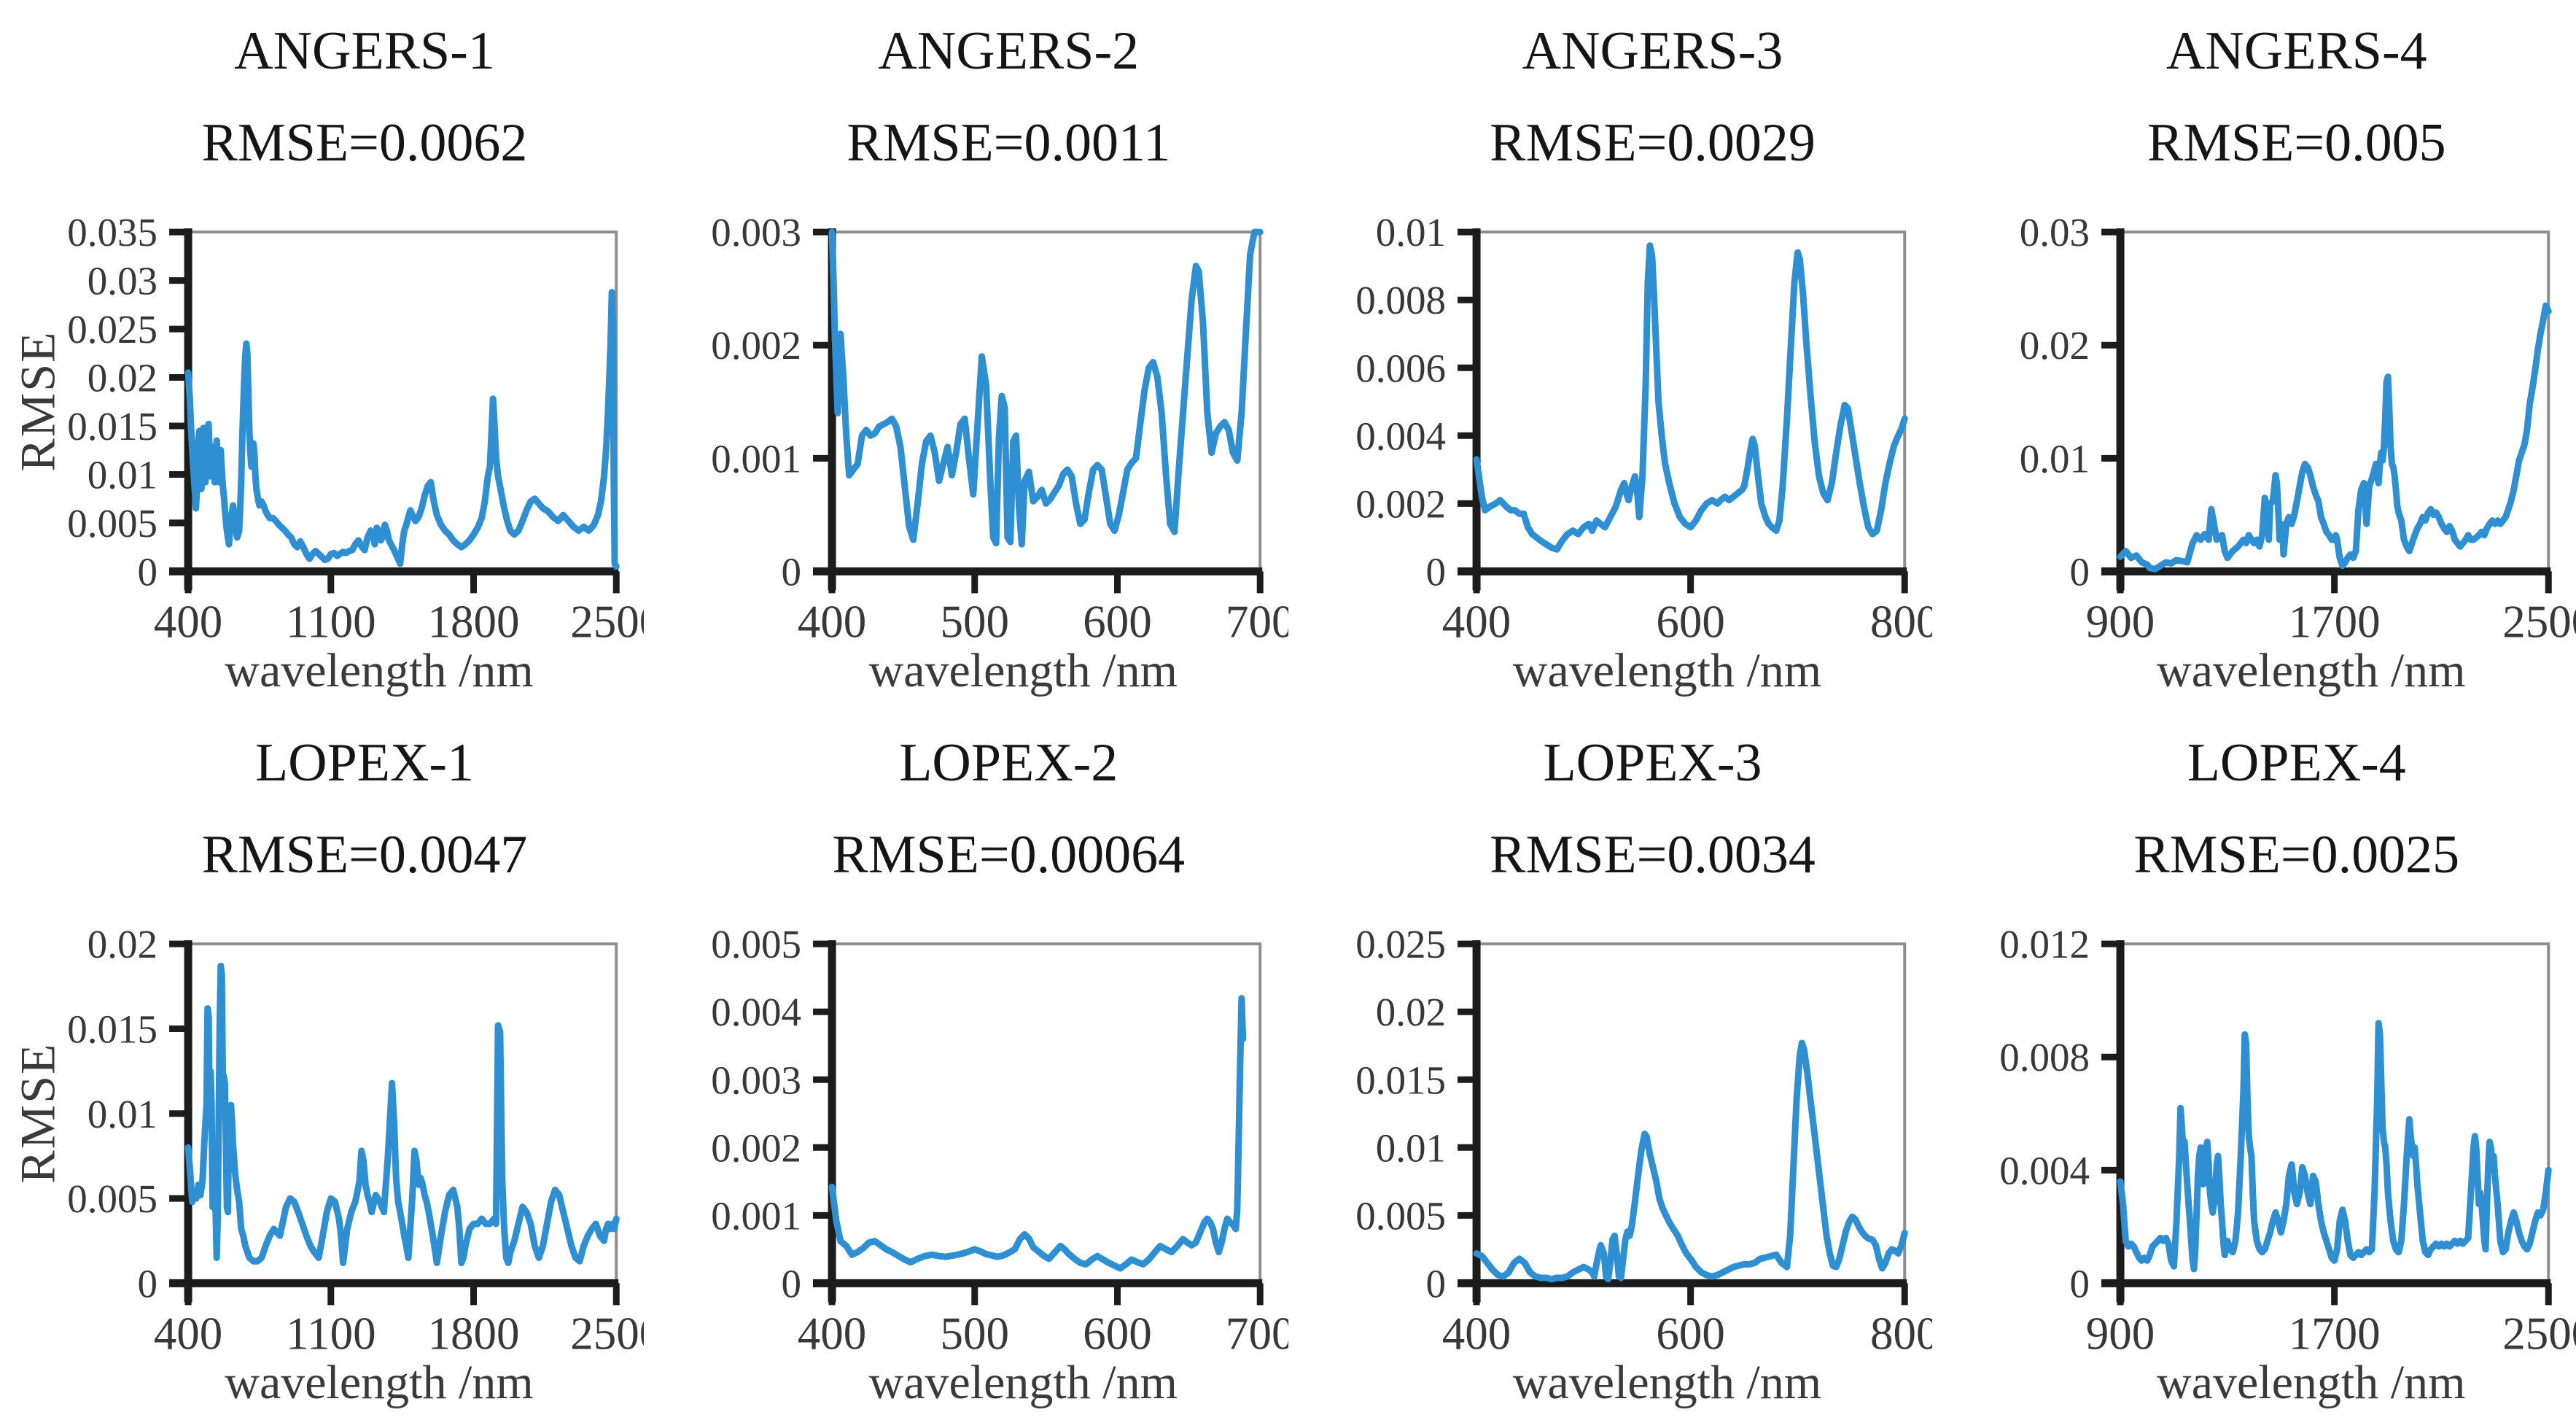 This screenshot has width=2576, height=1423. Describe the element at coordinates (1652, 51) in the screenshot. I see `chart-title: ANGERS-3` at that location.